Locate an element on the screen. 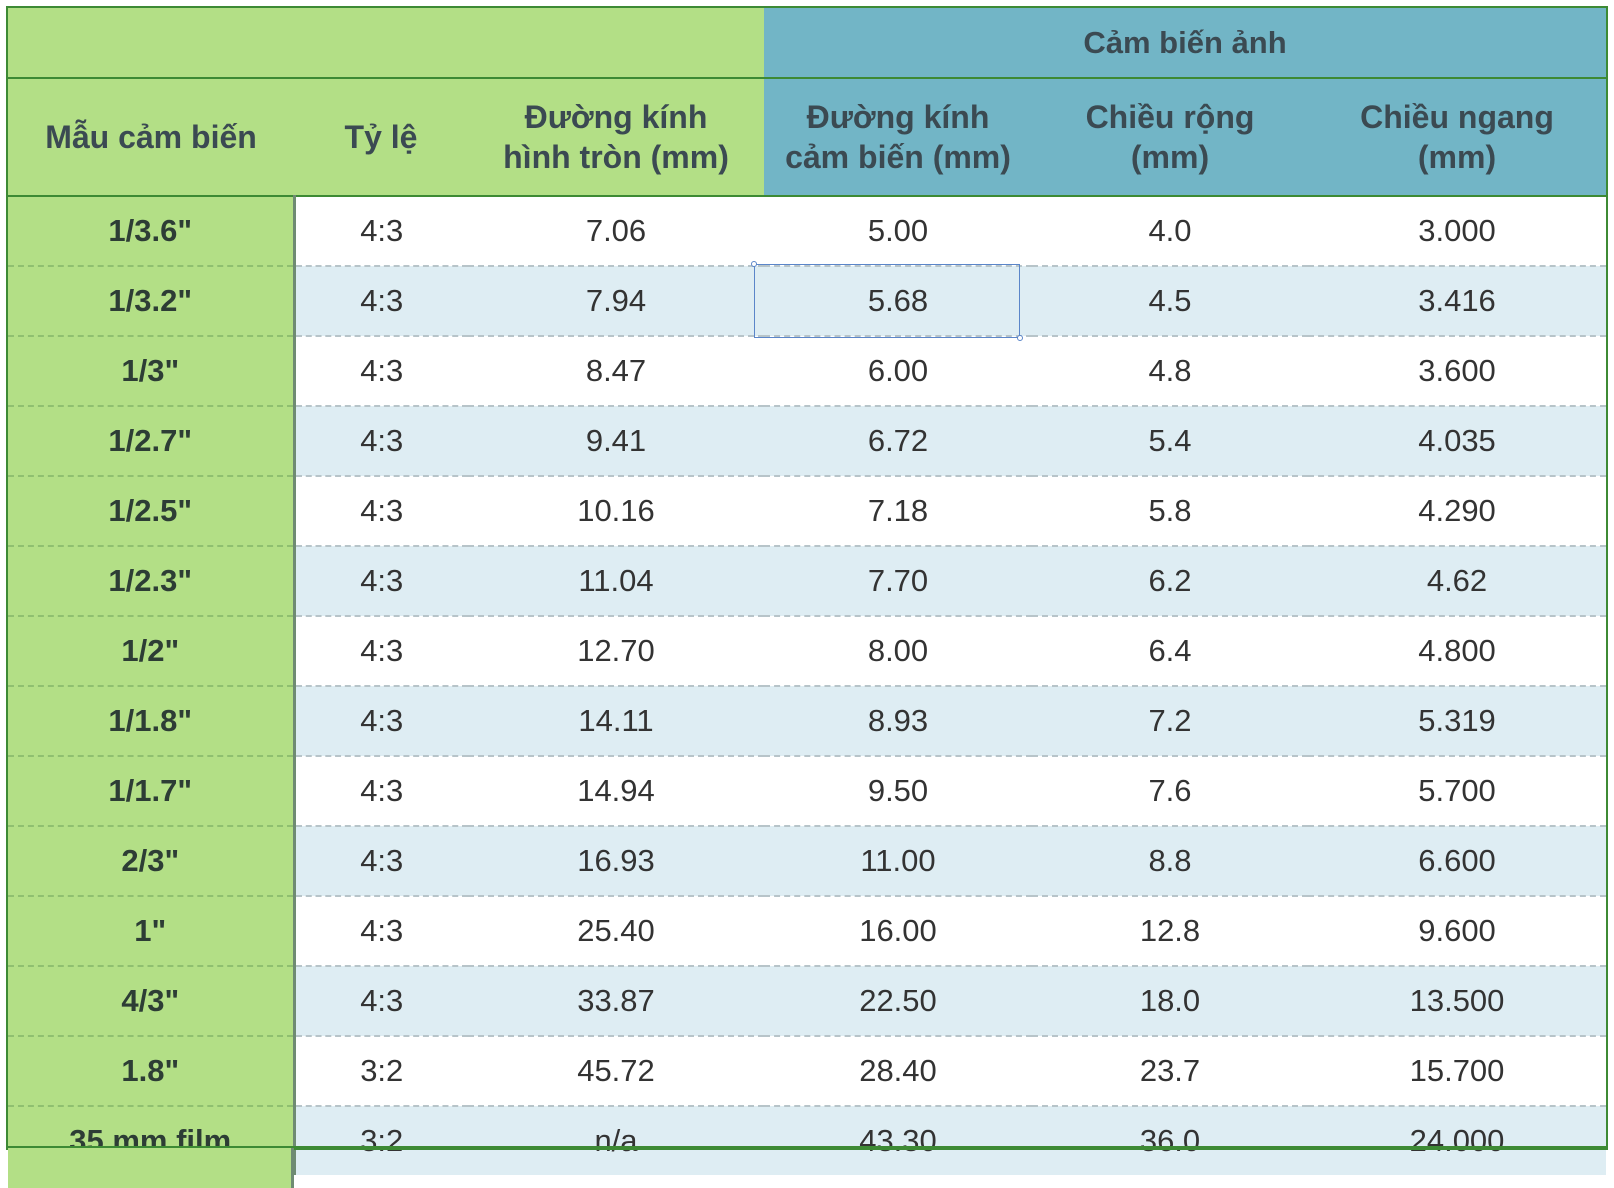 Image resolution: width=1614 pixels, height=1188 pixels. header-circle-diameter-line1: Đường kính is located at coordinates (616, 117).